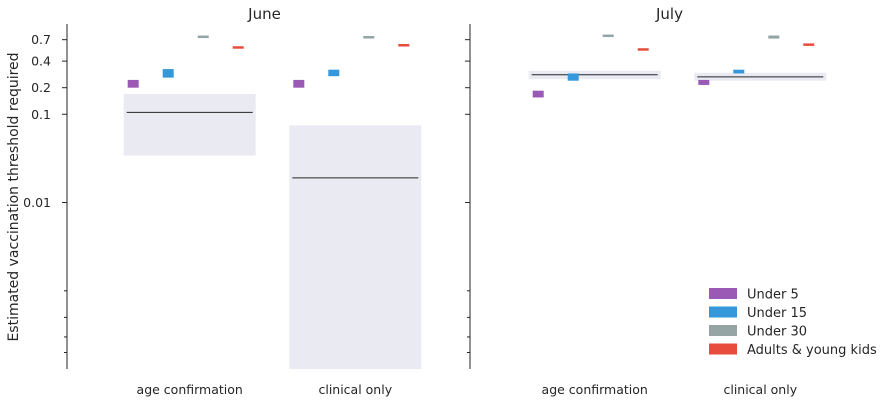 This screenshot has height=408, width=880. I want to click on legend-label: Under 15, so click(777, 313).